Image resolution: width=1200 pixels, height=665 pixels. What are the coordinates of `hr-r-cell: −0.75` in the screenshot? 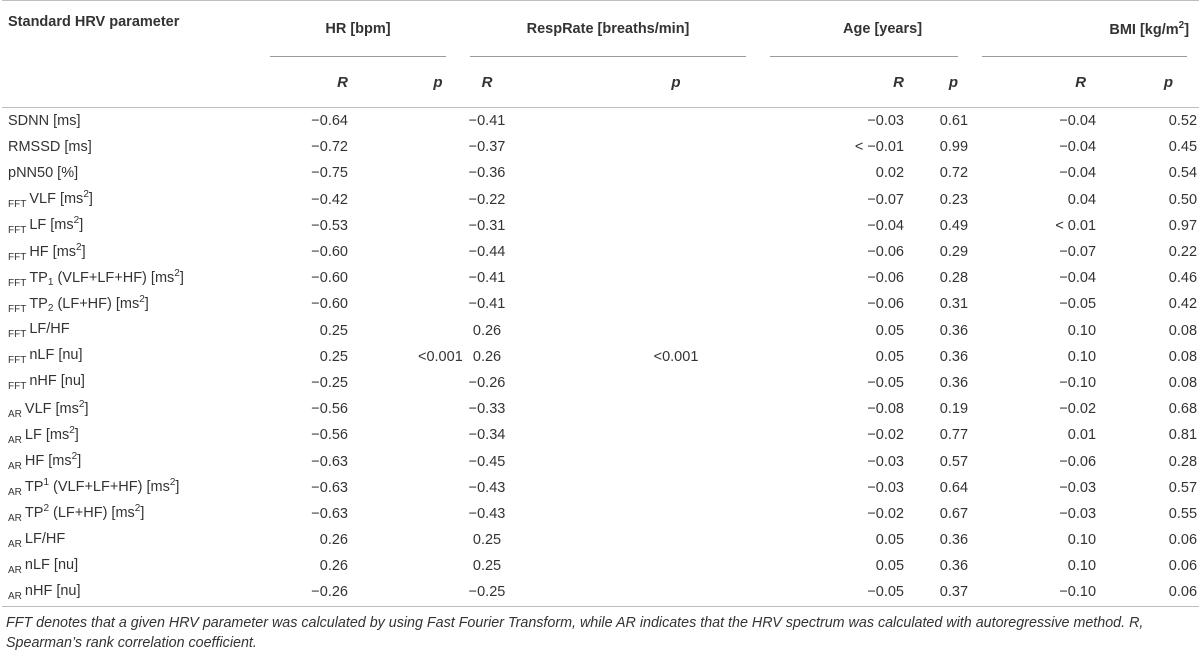 It's located at (329, 173).